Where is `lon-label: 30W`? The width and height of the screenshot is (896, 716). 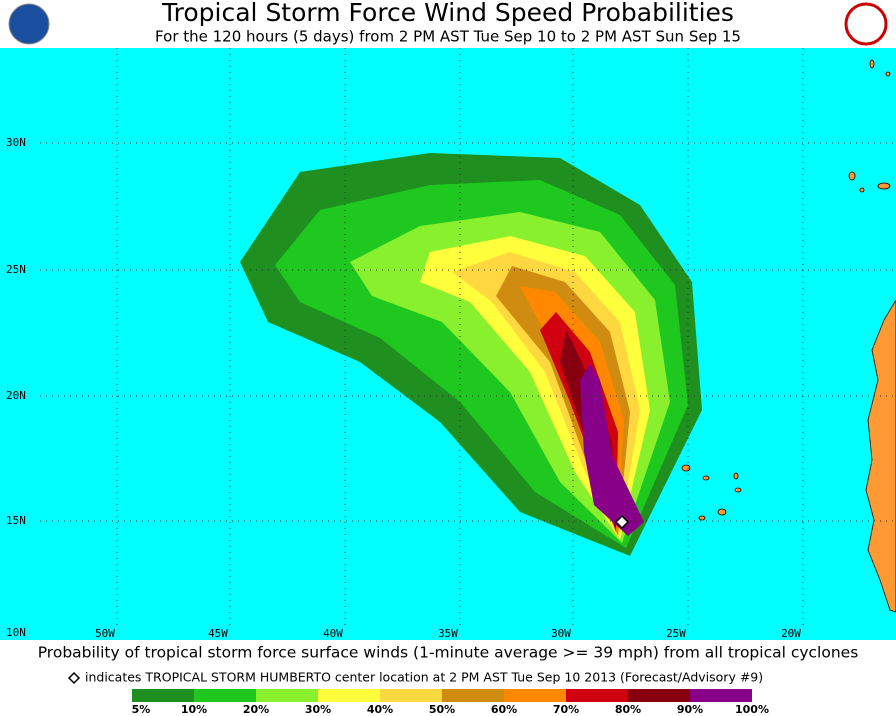 lon-label: 30W is located at coordinates (561, 633).